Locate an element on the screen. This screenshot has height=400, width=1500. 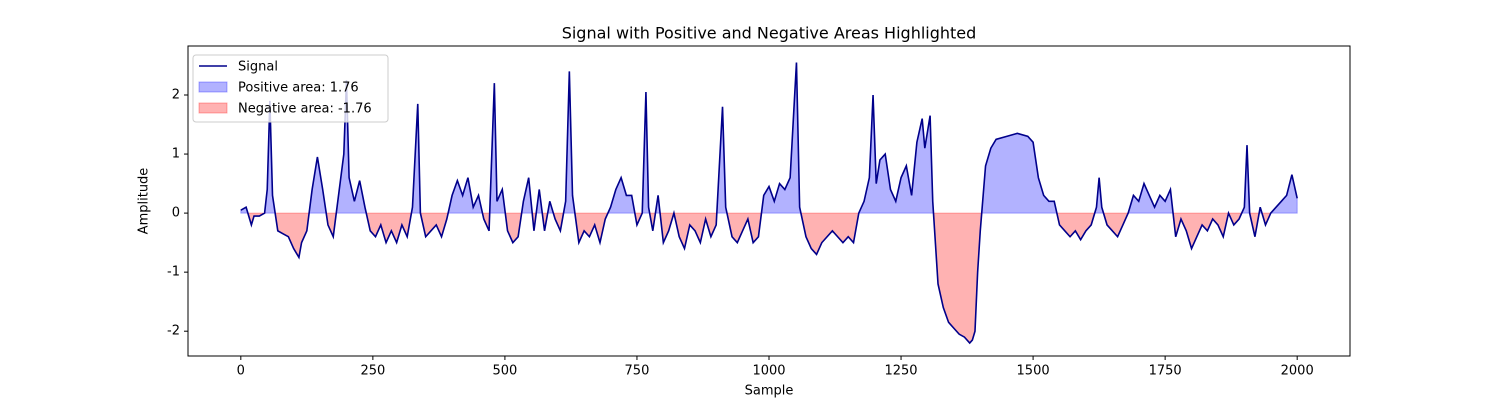
legend-label: Positive area: 1.76 is located at coordinates (298, 88).